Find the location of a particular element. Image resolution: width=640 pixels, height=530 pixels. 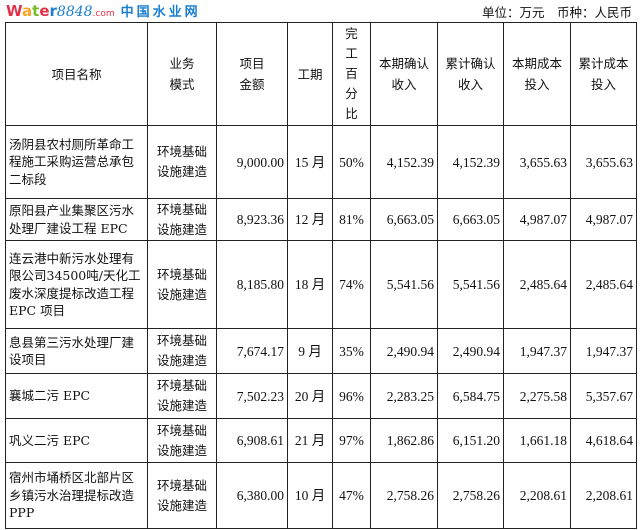

header-cum-rev-line: 累计确认 is located at coordinates (470, 63).